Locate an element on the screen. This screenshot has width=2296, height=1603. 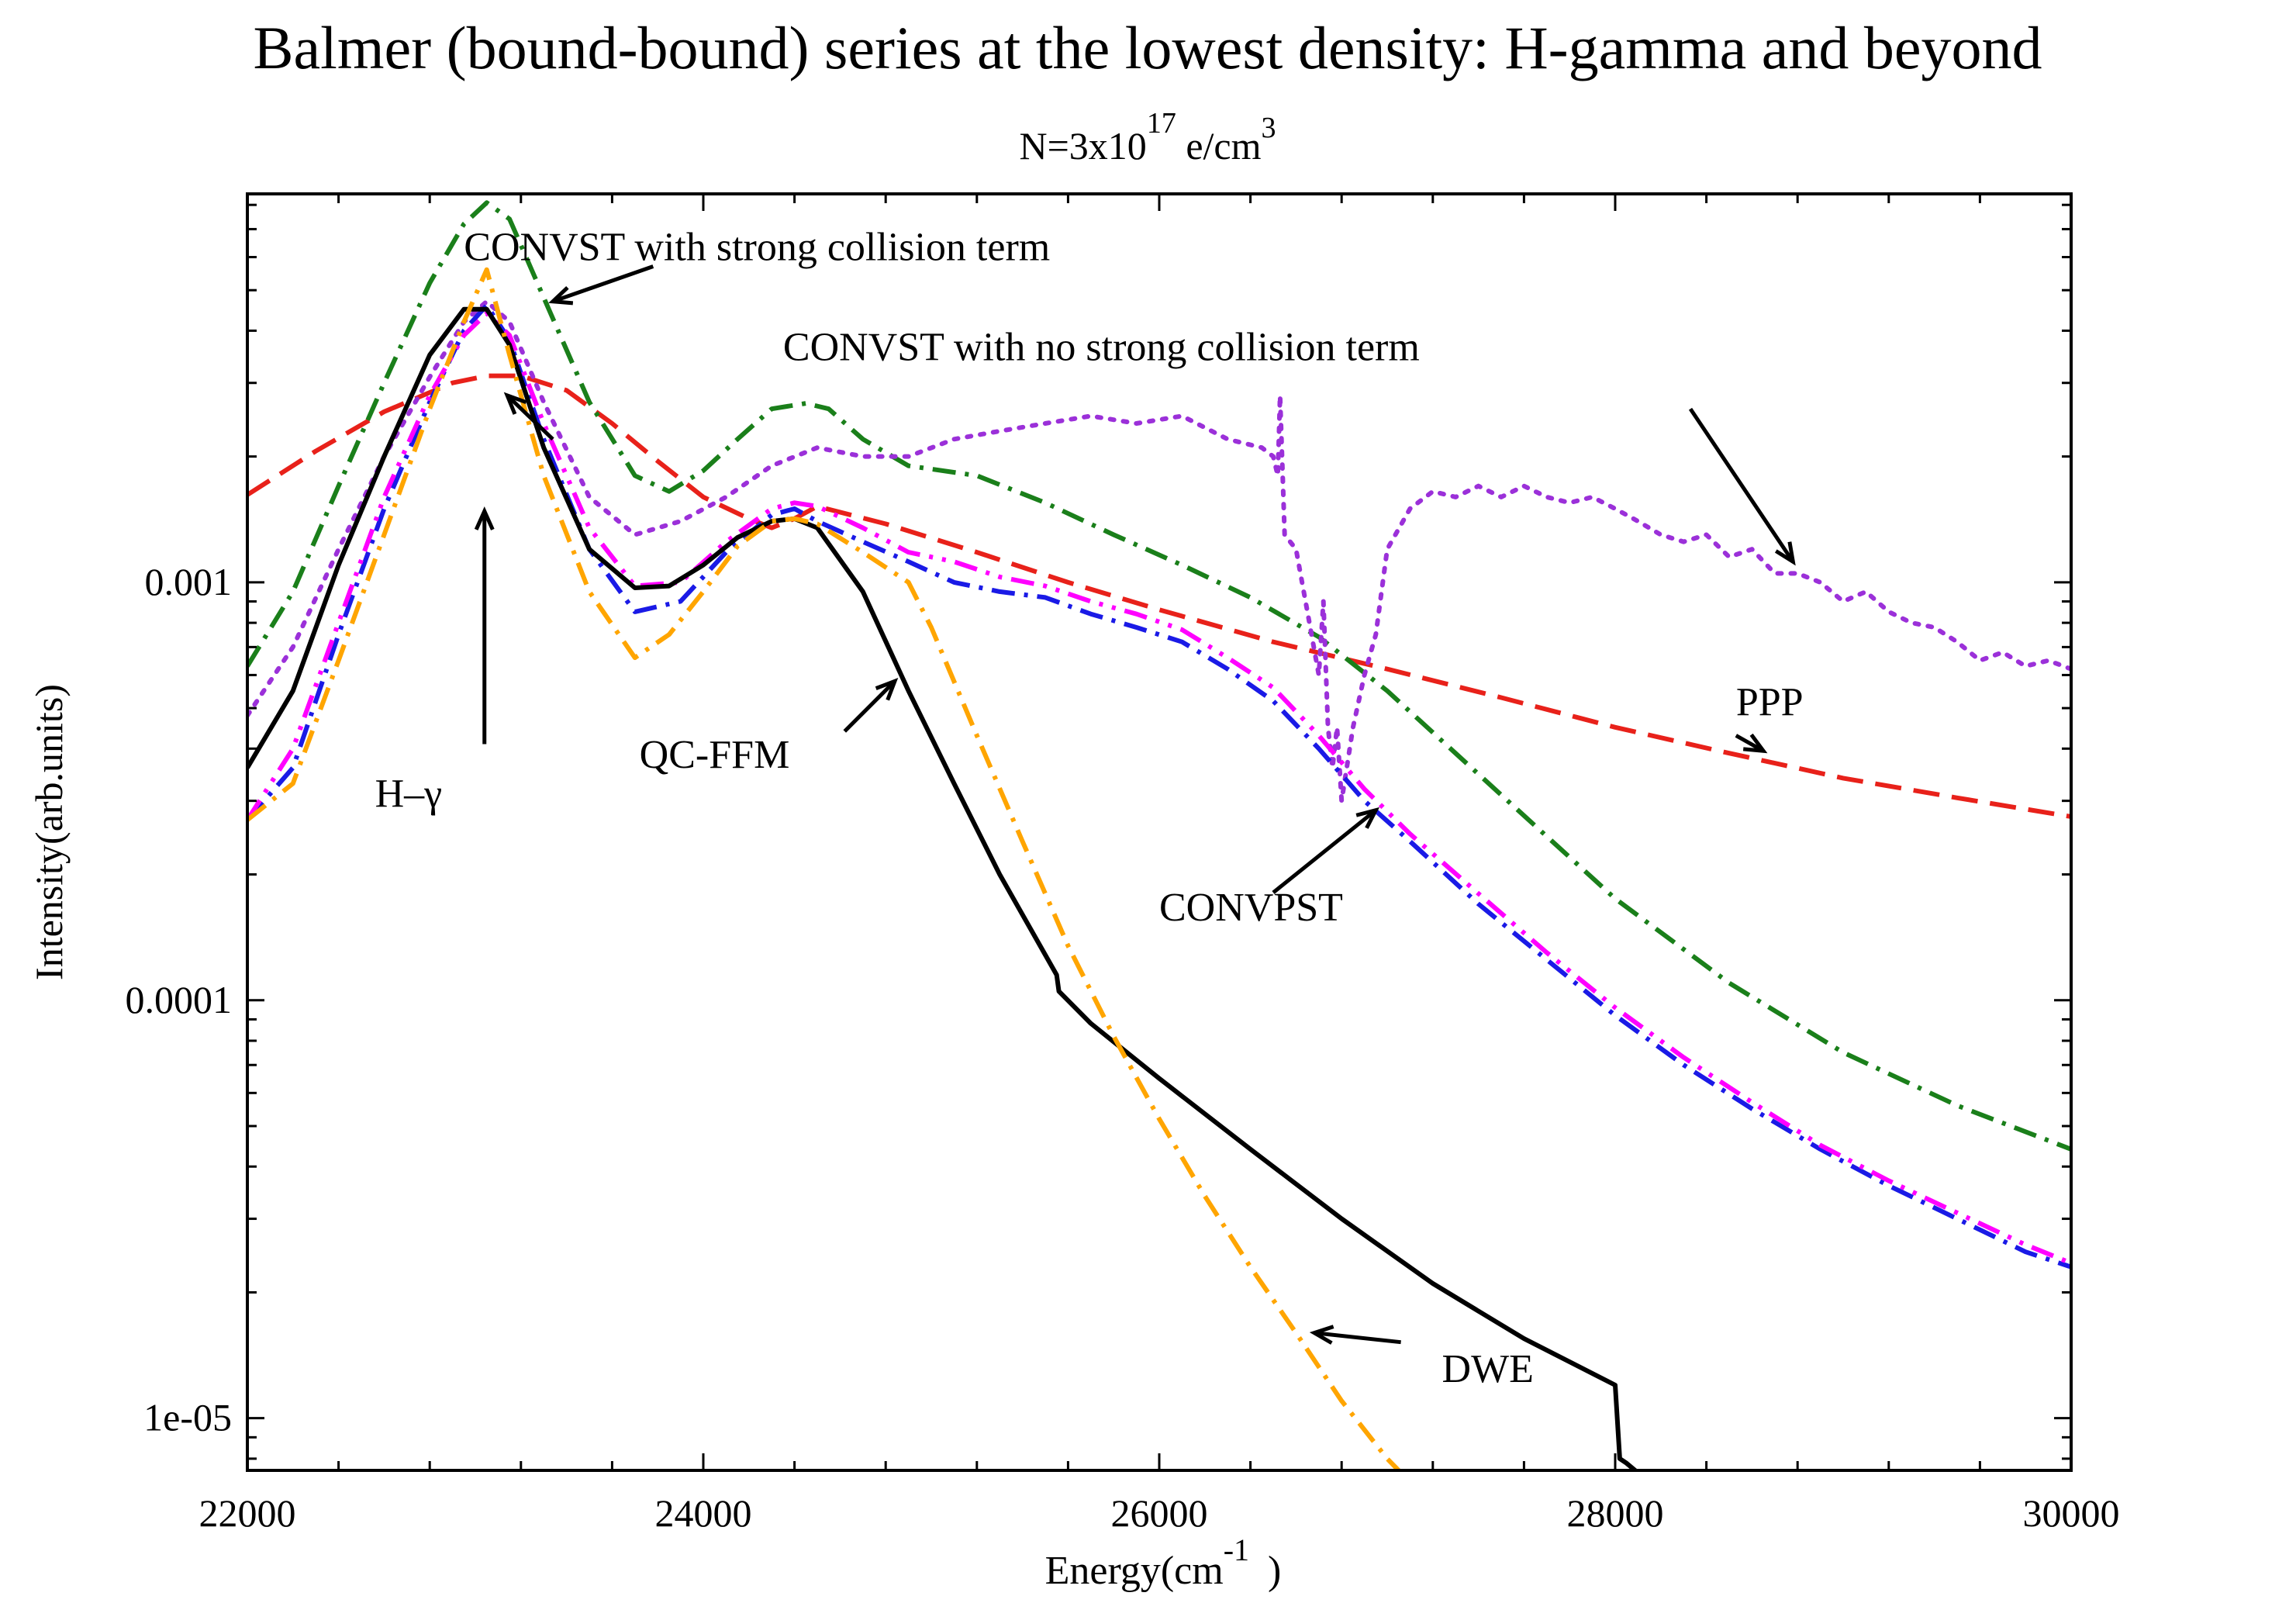
y-tick-label: 1e-05 is located at coordinates (187, 1418).